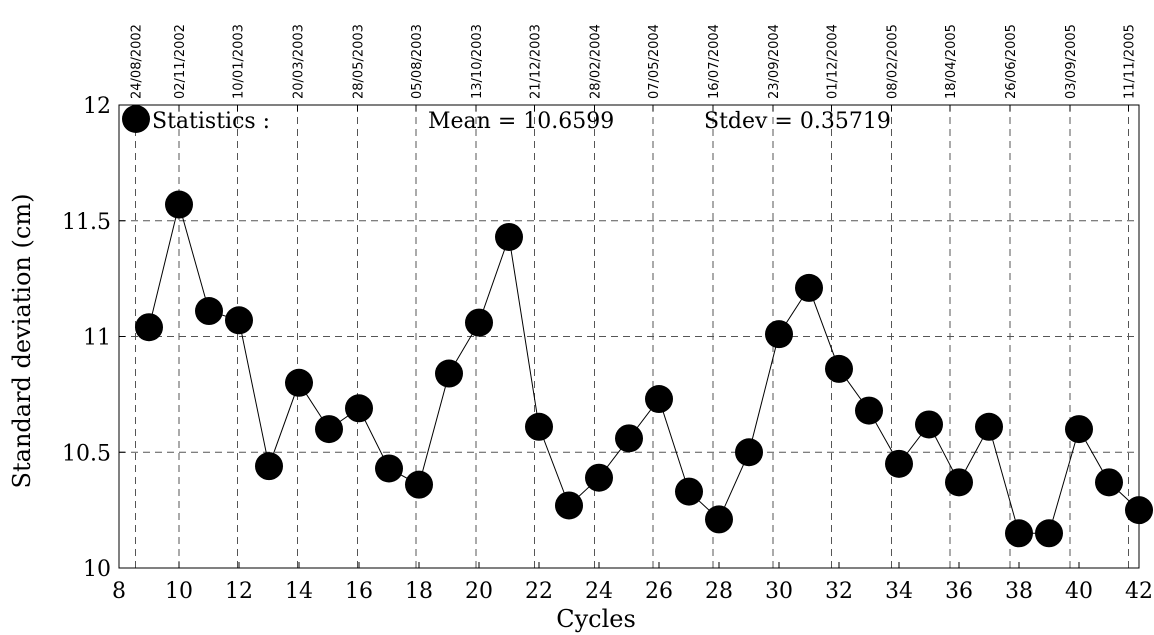 The image size is (1154, 635). Describe the element at coordinates (97, 338) in the screenshot. I see `y-tick-label: 11` at that location.